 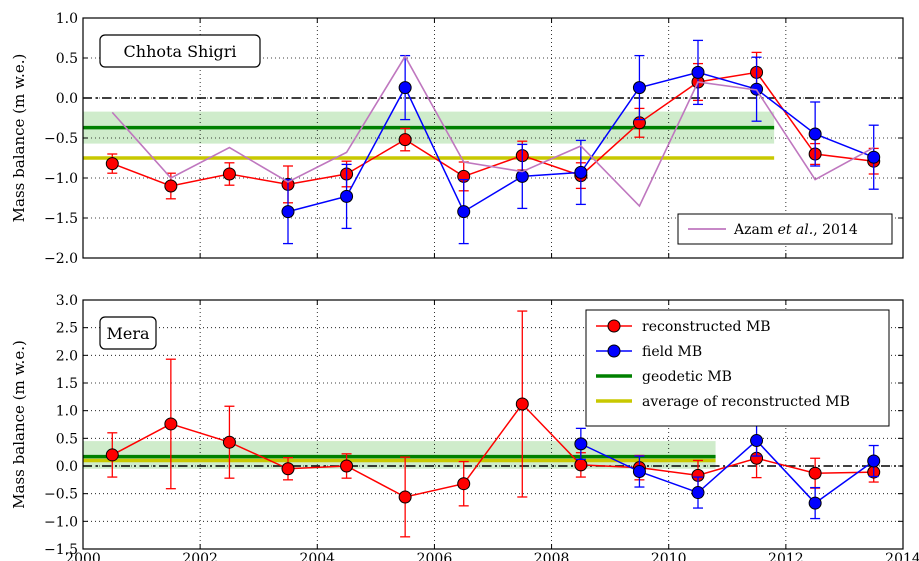 What do you see at coordinates (67, 301) in the screenshot?
I see `y-tick-label: 3.0` at bounding box center [67, 301].